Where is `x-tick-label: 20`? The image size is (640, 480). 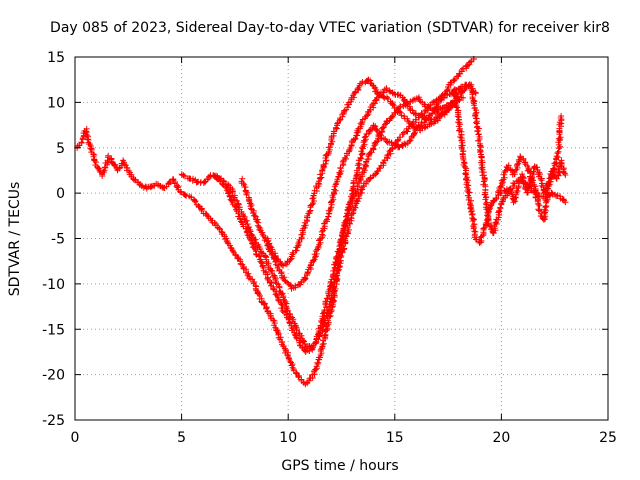 x-tick-label: 20 is located at coordinates (501, 438).